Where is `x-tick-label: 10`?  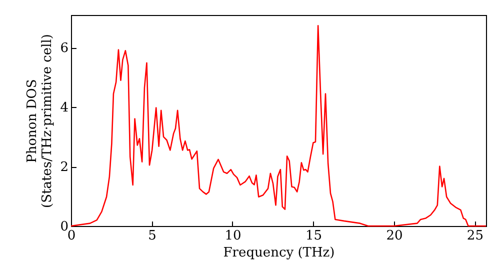 x-tick-label: 10 is located at coordinates (233, 236).